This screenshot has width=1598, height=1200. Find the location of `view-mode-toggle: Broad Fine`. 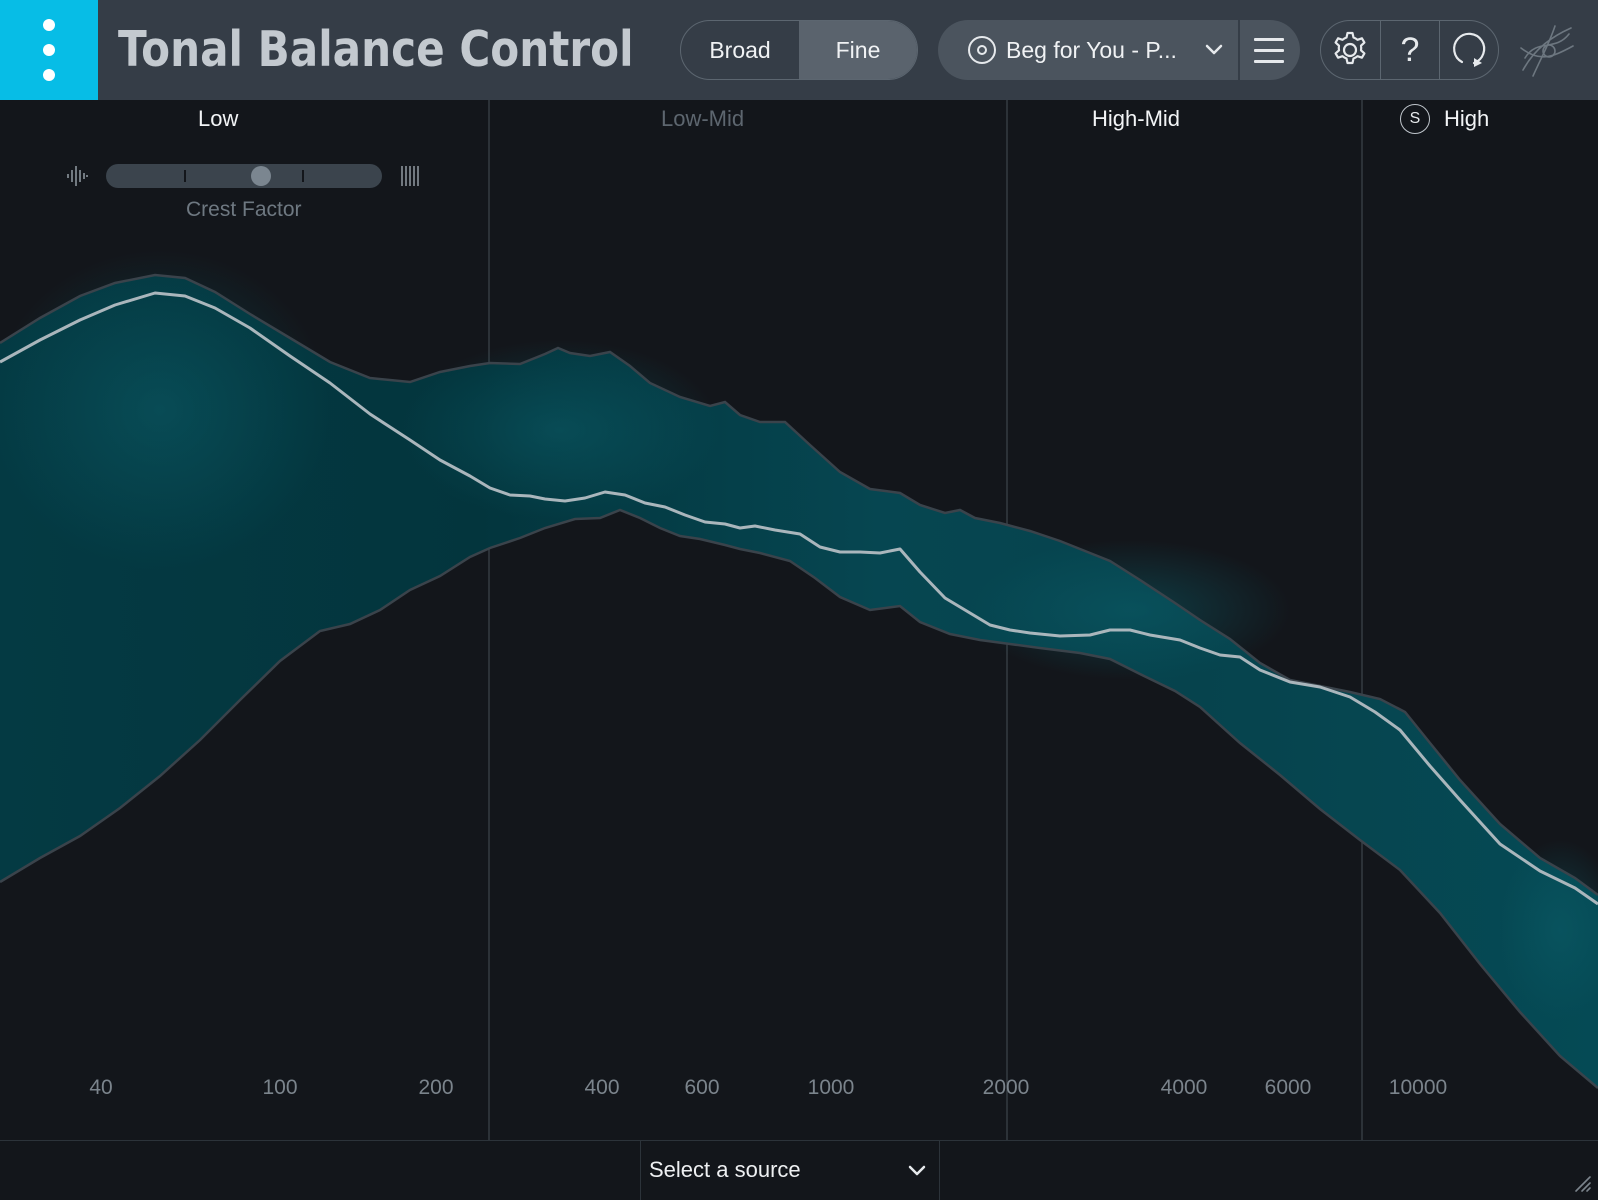

view-mode-toggle: Broad Fine is located at coordinates (799, 50).